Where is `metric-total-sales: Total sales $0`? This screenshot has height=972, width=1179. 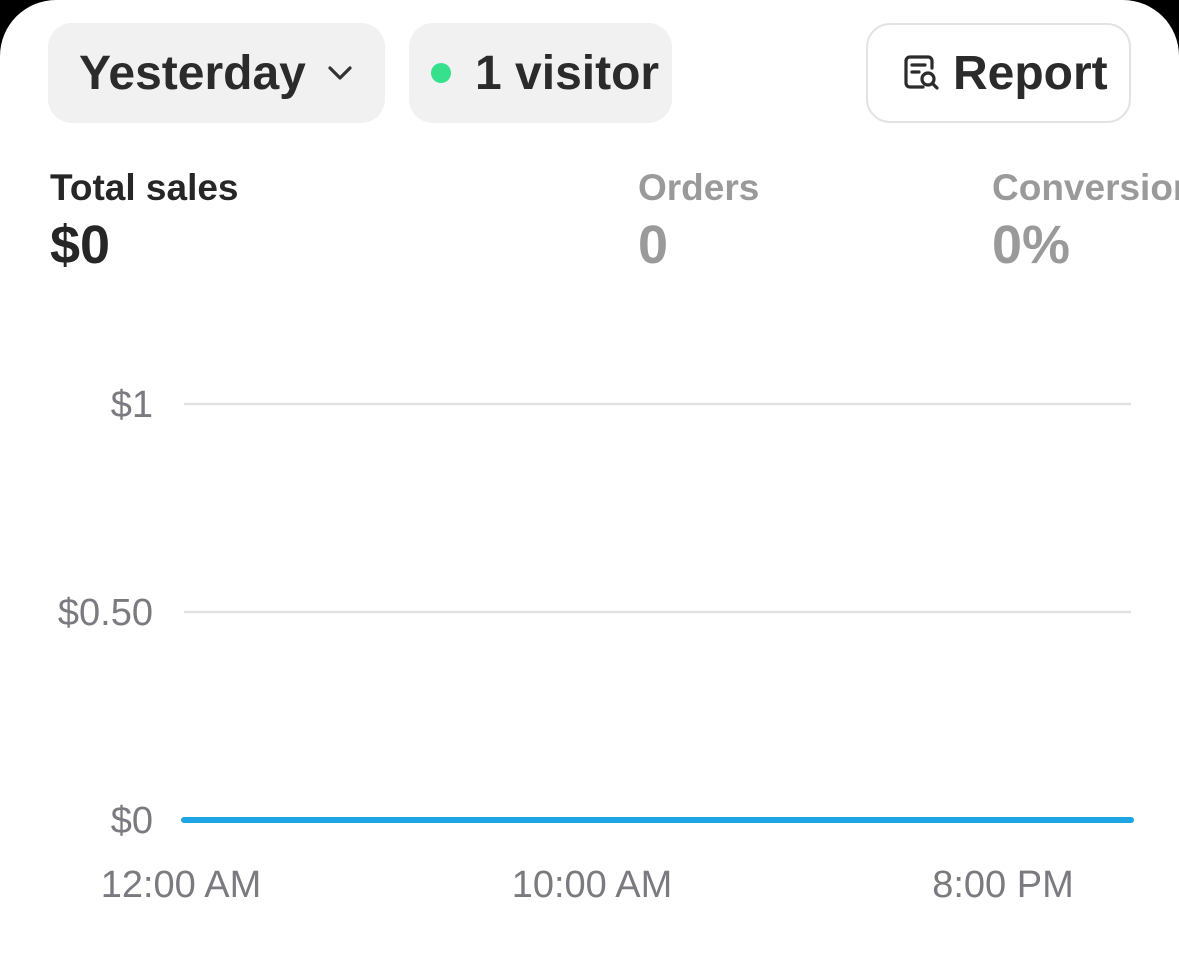 metric-total-sales: Total sales $0 is located at coordinates (144, 220).